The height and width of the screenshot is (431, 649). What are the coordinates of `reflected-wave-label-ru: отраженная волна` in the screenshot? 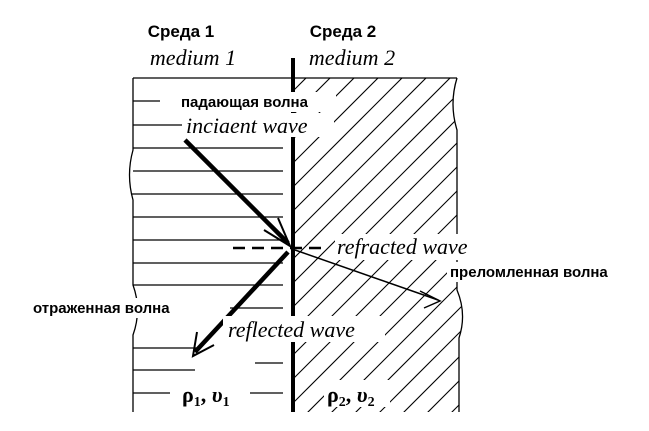 It's located at (101, 308).